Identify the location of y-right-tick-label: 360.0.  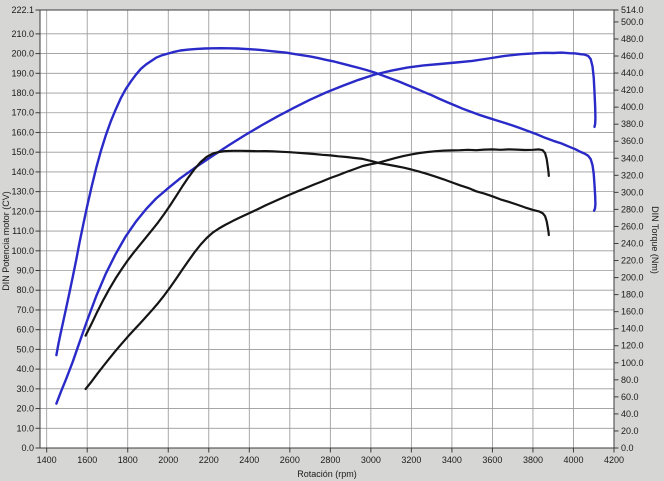
(632, 141).